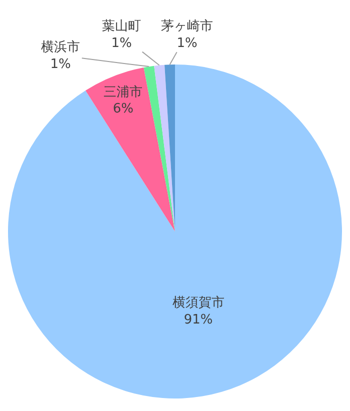  What do you see at coordinates (60, 47) in the screenshot?
I see `slice-label: 横浜市` at bounding box center [60, 47].